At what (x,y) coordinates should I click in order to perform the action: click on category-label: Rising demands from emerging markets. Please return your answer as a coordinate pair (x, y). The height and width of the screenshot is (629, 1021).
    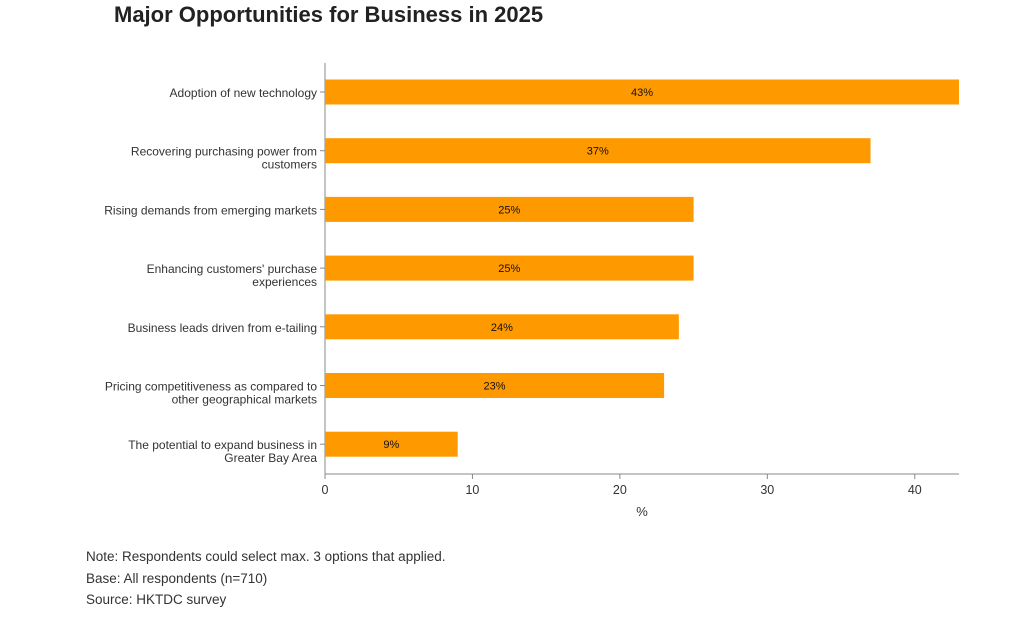
    Looking at the image, I should click on (210, 210).